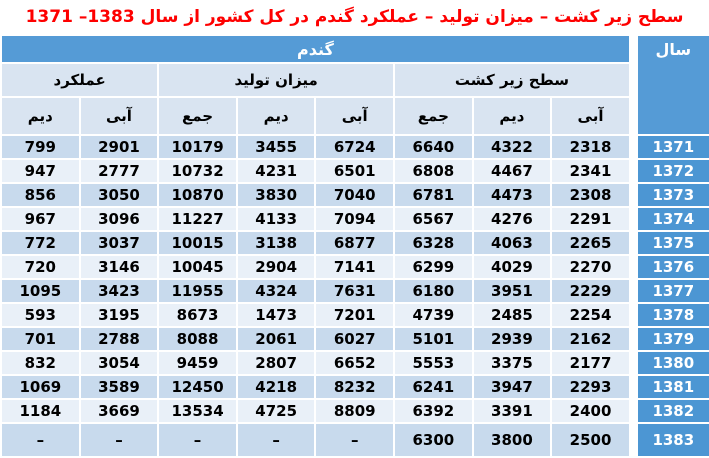 The height and width of the screenshot is (458, 709). Describe the element at coordinates (276, 80) in the screenshot. I see `group-header-production: میزان تولید` at that location.